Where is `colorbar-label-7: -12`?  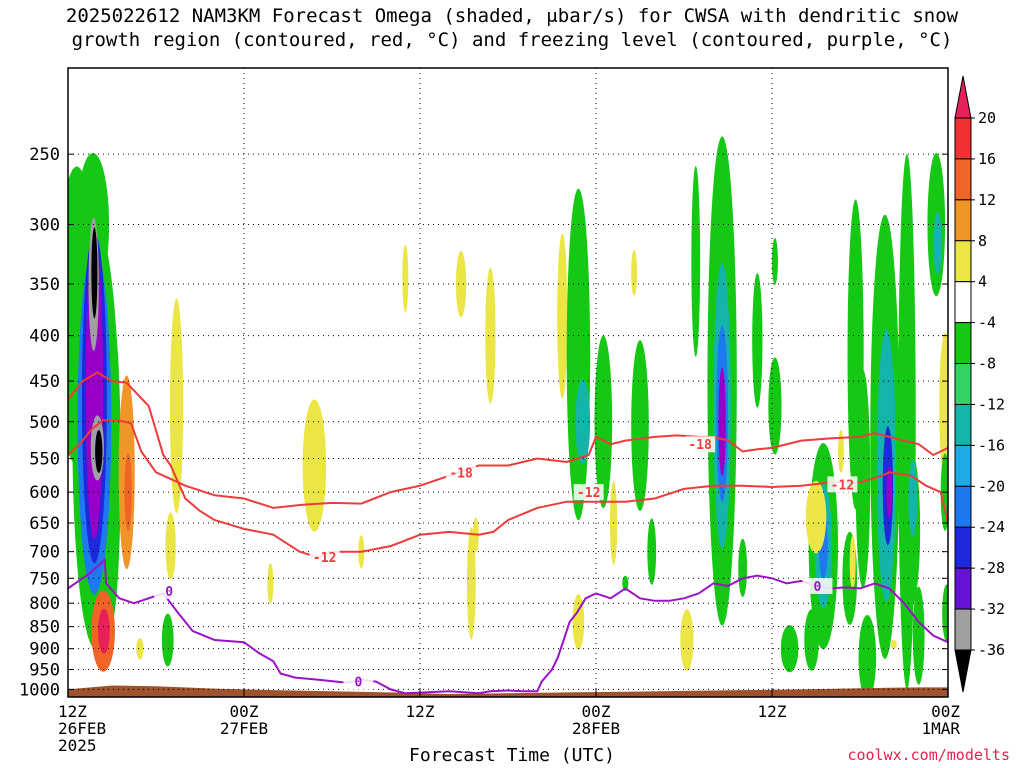
colorbar-label-7: -12 is located at coordinates (991, 404).